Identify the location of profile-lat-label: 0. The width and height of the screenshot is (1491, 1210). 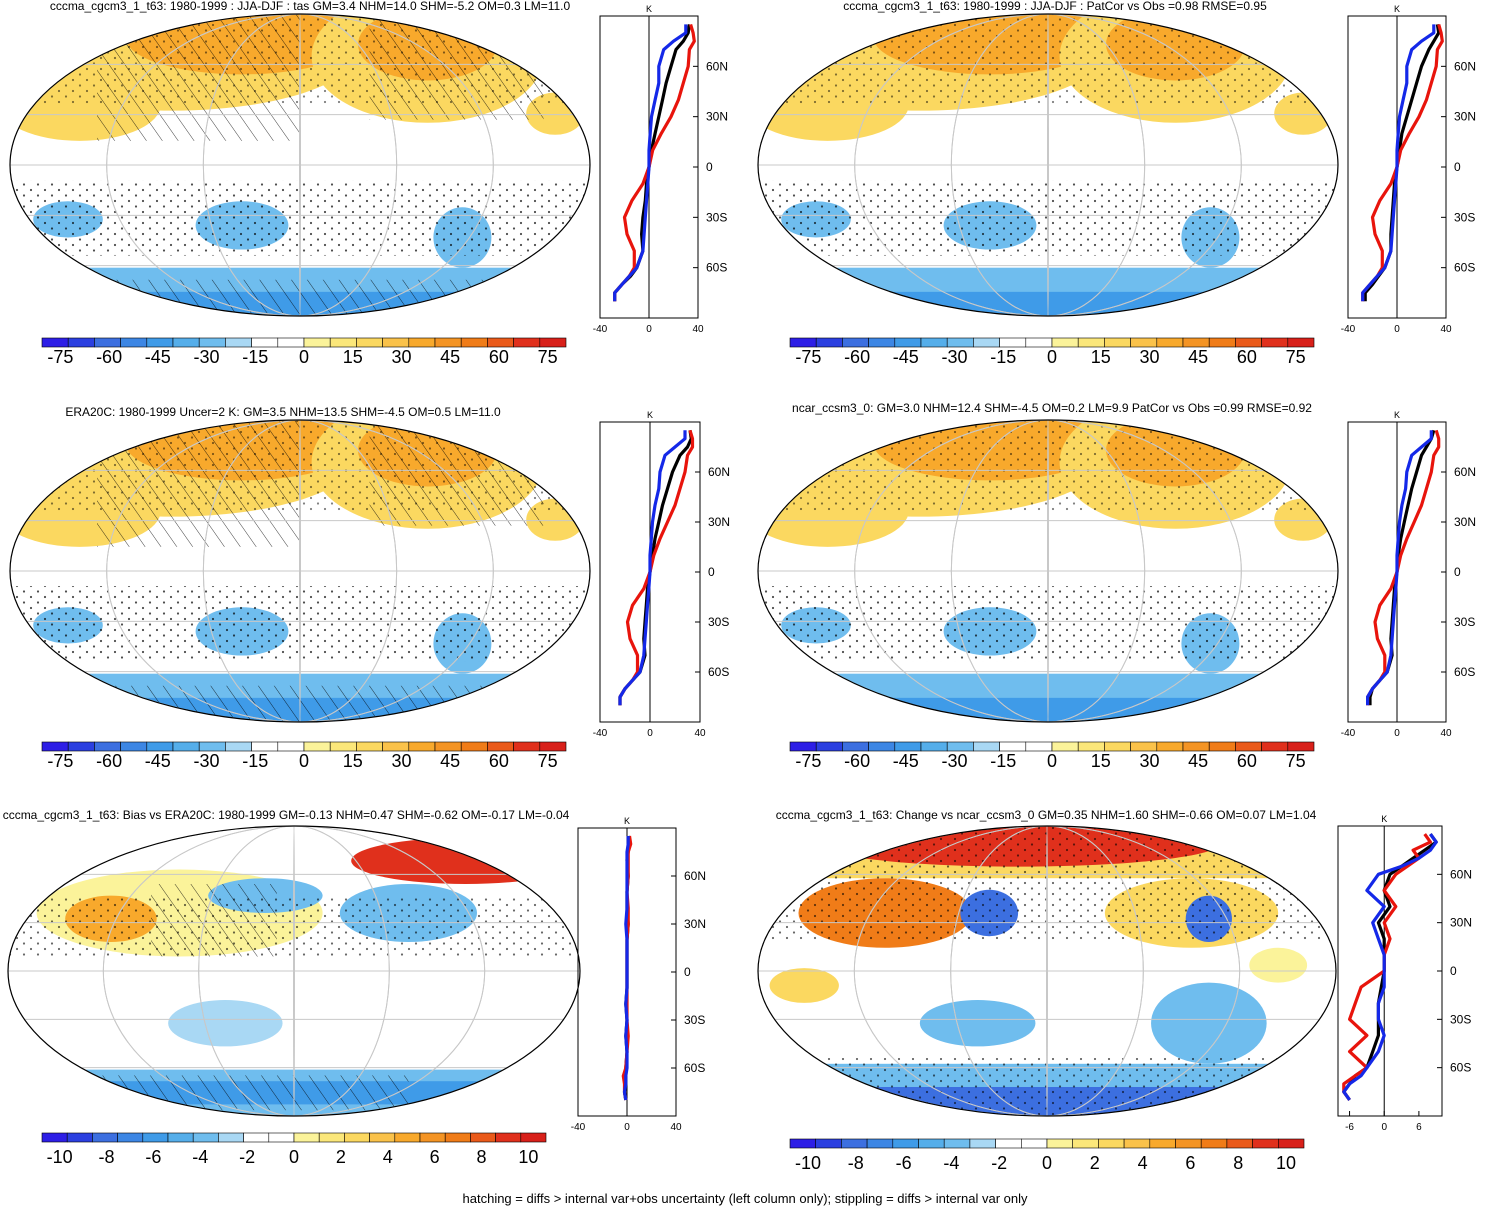
(709, 167).